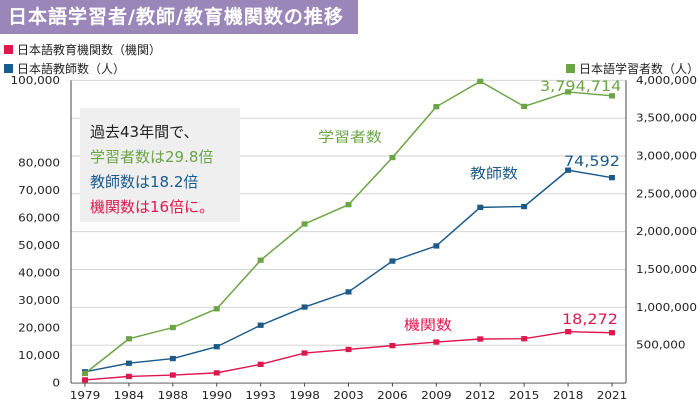  What do you see at coordinates (661, 345) in the screenshot?
I see `right-tick-label: 500,000` at bounding box center [661, 345].